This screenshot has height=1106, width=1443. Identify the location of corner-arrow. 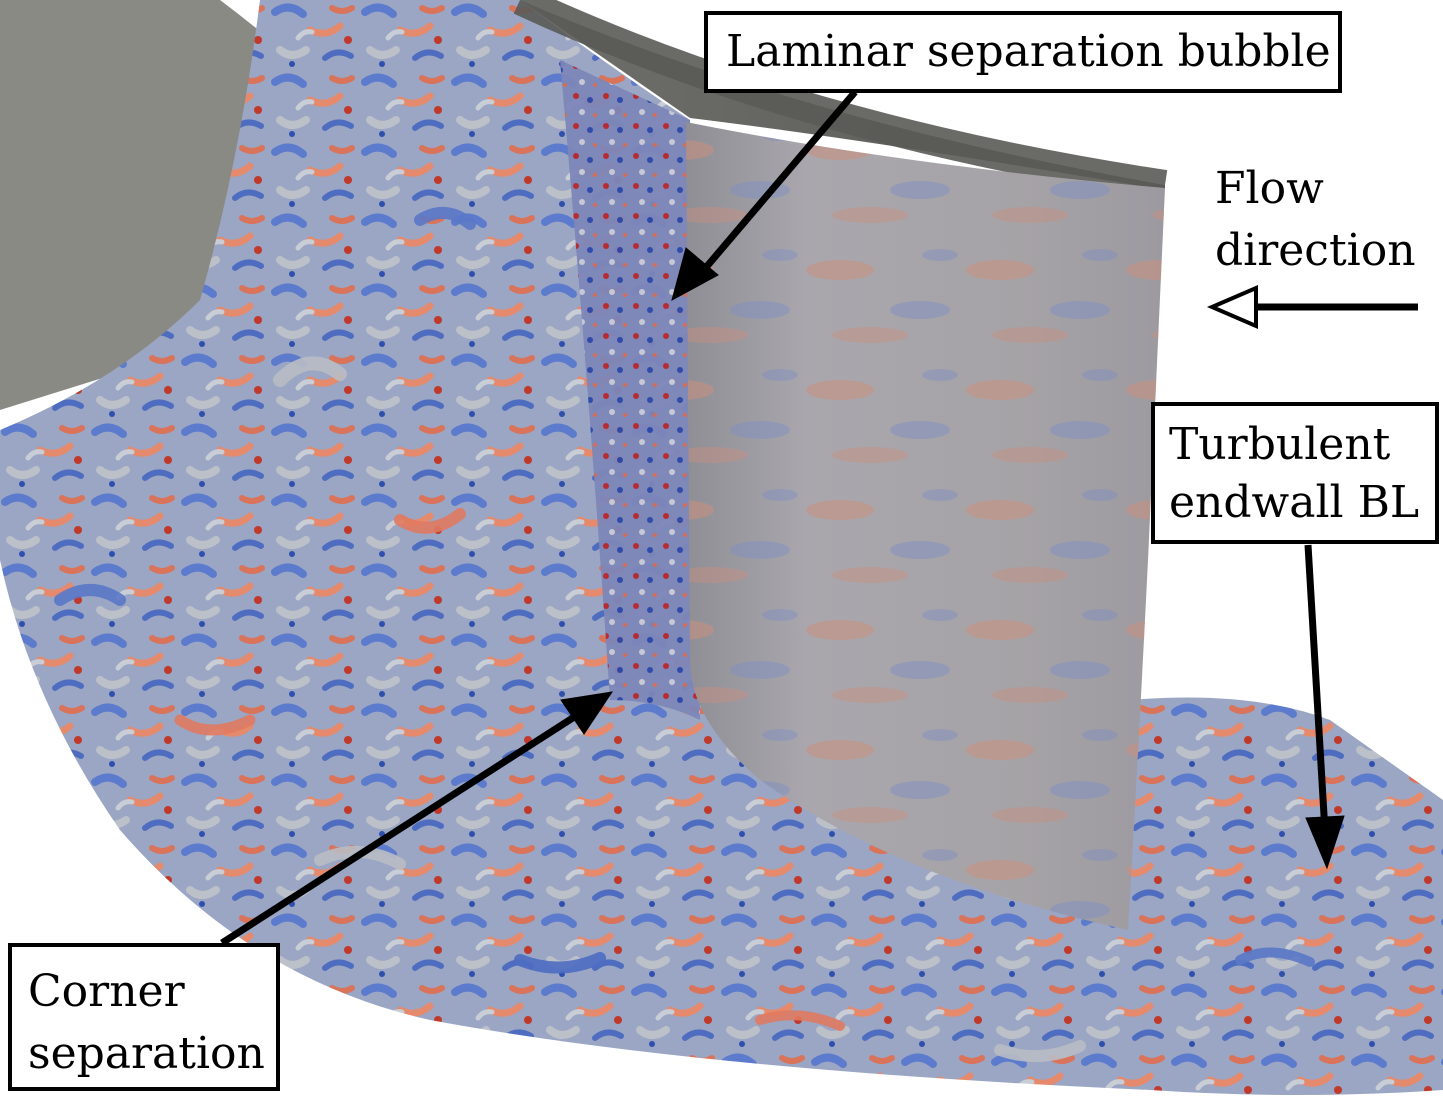
(402, 827).